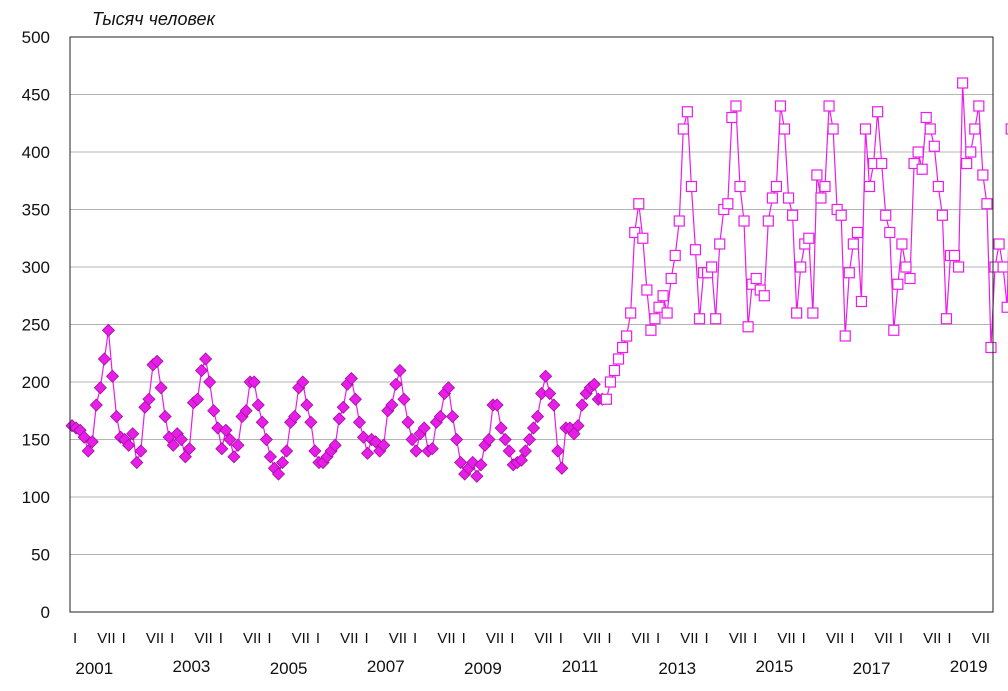 The height and width of the screenshot is (691, 1008). I want to click on x-year-label: 2009, so click(483, 668).